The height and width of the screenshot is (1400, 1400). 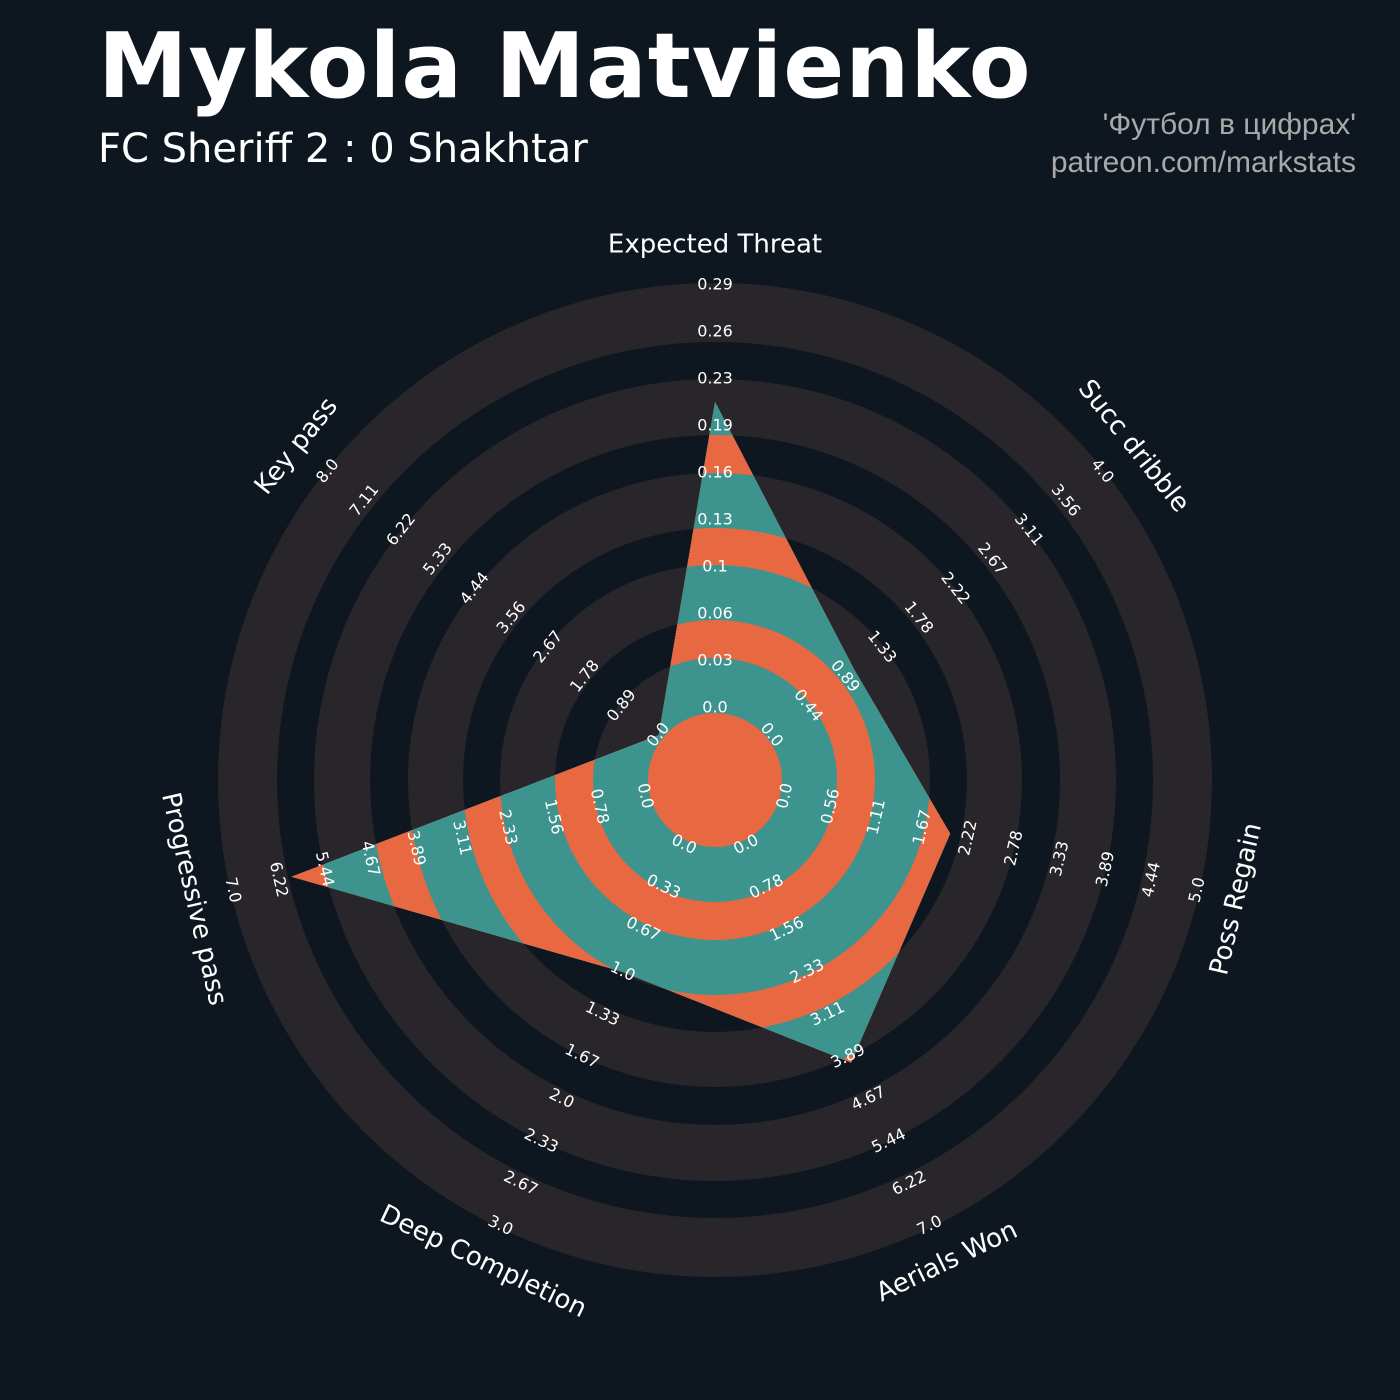 I want to click on tick-label: 0.26, so click(x=715, y=331).